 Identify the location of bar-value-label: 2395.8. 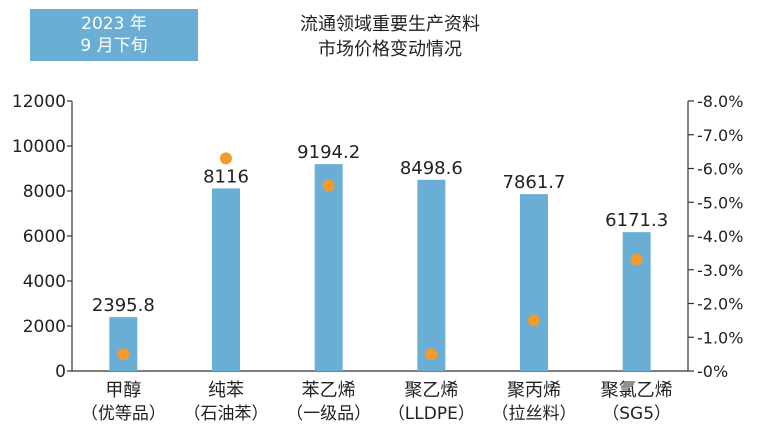
(123, 305).